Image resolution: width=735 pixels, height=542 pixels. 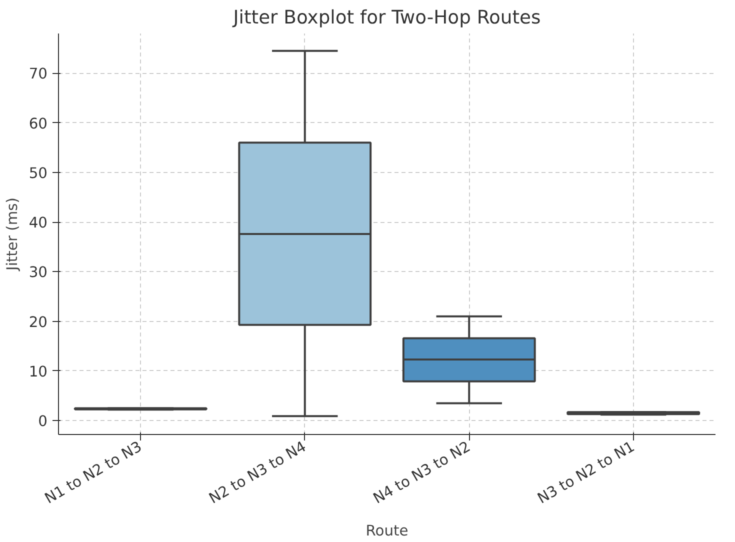 I want to click on x-tick-label: N2 to N3 to N4, so click(x=258, y=473).